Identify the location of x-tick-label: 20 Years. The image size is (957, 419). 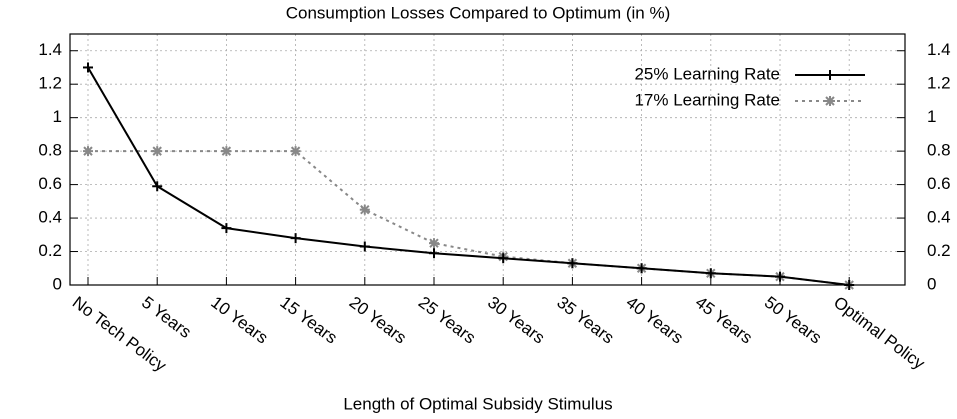
(378, 320).